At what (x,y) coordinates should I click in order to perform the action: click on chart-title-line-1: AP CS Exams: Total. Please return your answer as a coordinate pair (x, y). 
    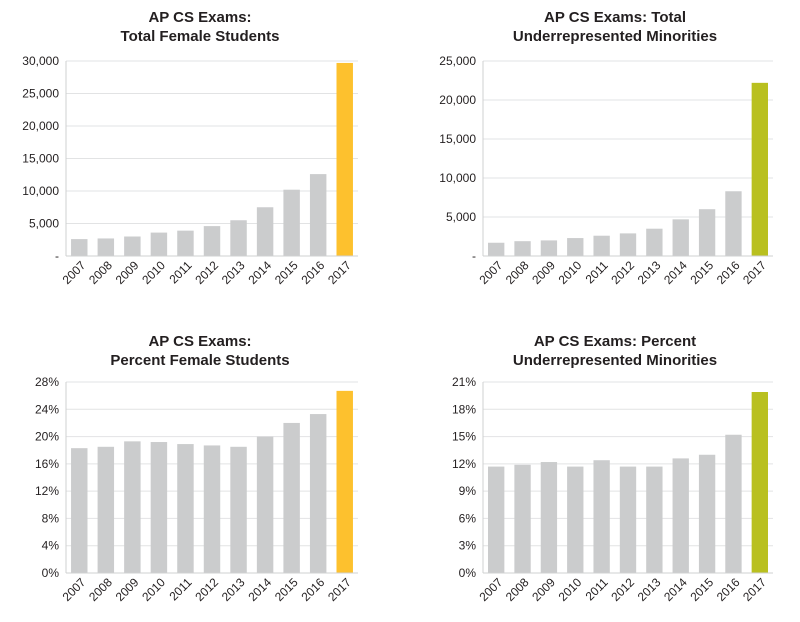
    Looking at the image, I should click on (615, 17).